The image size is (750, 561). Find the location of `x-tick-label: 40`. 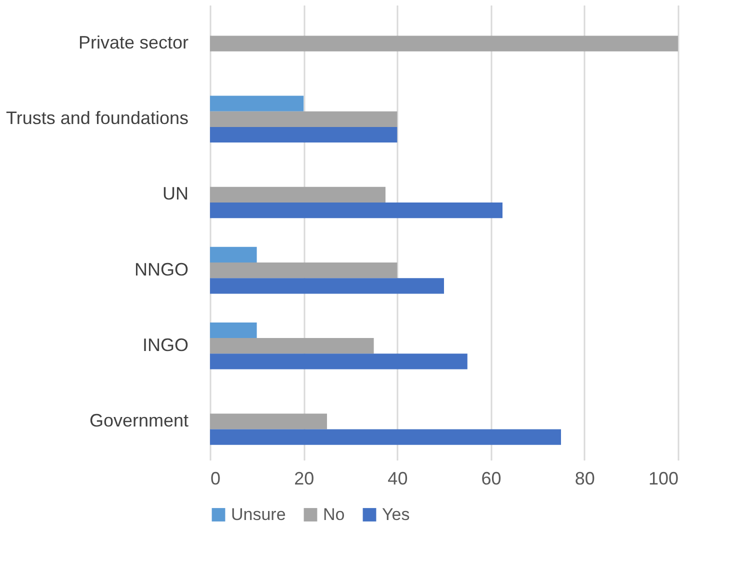

x-tick-label: 40 is located at coordinates (398, 478).